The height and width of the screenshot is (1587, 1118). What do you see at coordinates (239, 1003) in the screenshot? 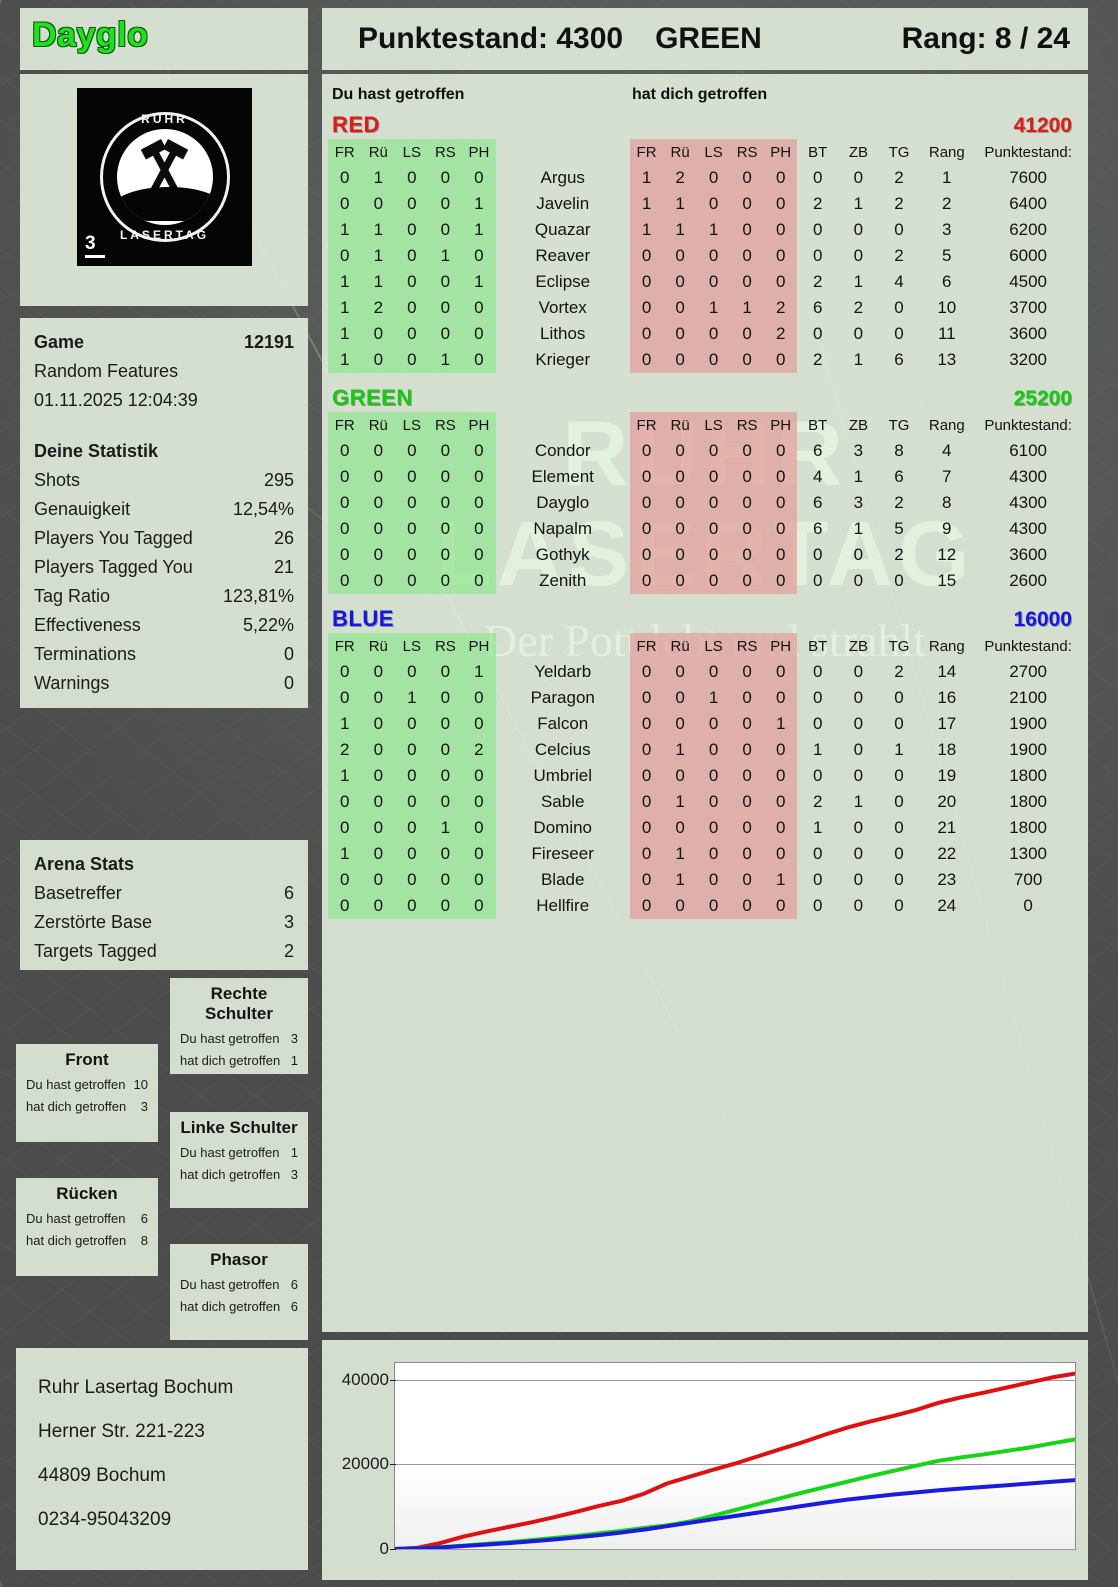
I see `bodypart-title: Rechte Schulter` at bounding box center [239, 1003].